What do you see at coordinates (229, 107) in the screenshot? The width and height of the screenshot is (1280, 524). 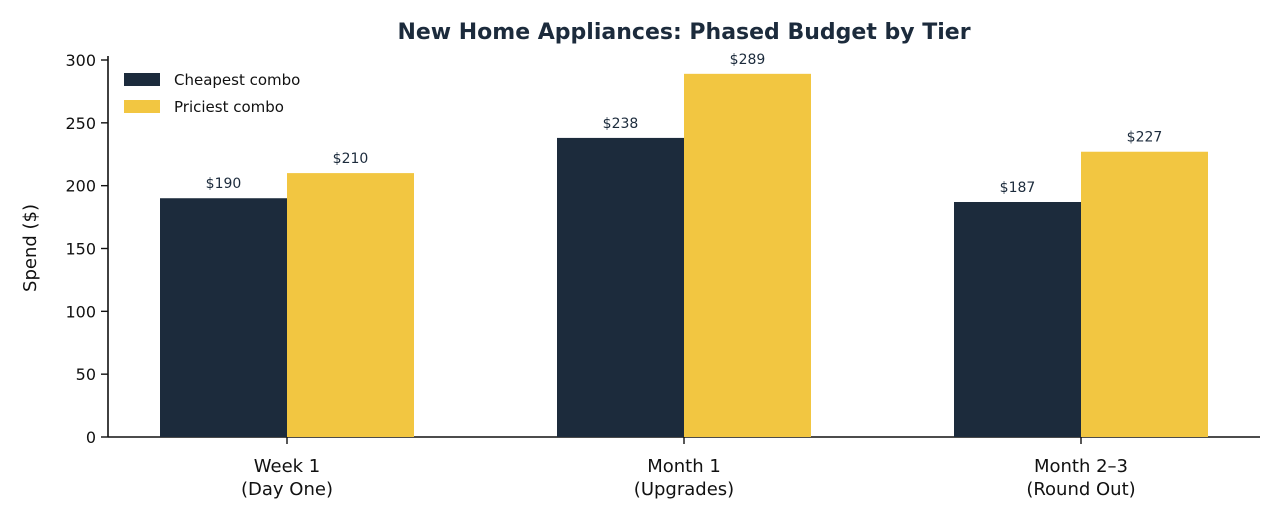 I see `legend-label: Priciest combo` at bounding box center [229, 107].